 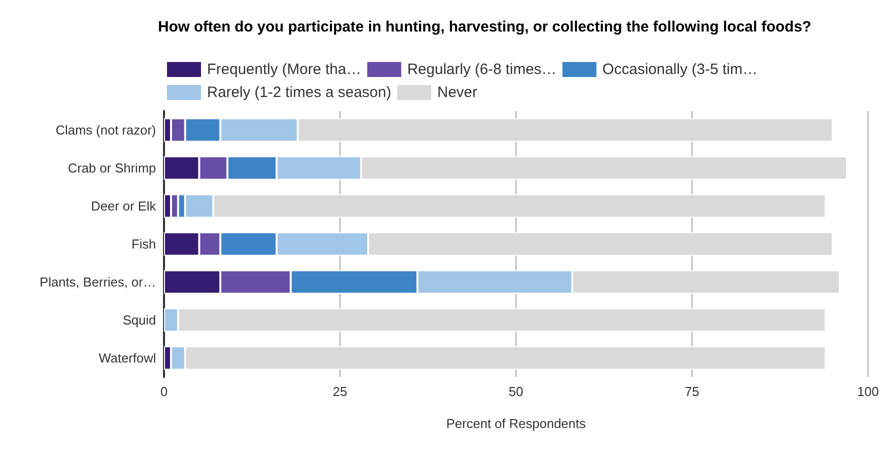 What do you see at coordinates (868, 391) in the screenshot?
I see `x-tick-label: 100` at bounding box center [868, 391].